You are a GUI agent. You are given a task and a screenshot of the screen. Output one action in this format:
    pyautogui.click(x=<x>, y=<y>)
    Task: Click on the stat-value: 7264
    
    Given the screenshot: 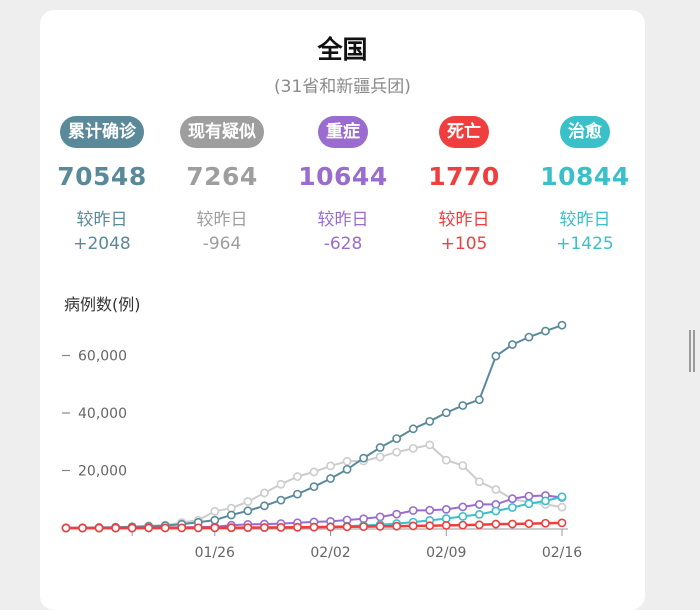 What is the action you would take?
    pyautogui.click(x=222, y=176)
    